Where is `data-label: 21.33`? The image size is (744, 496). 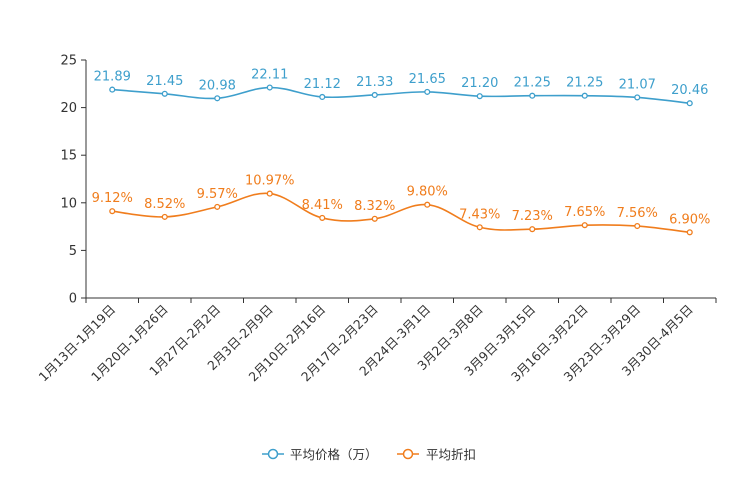
data-label: 21.33 is located at coordinates (374, 82).